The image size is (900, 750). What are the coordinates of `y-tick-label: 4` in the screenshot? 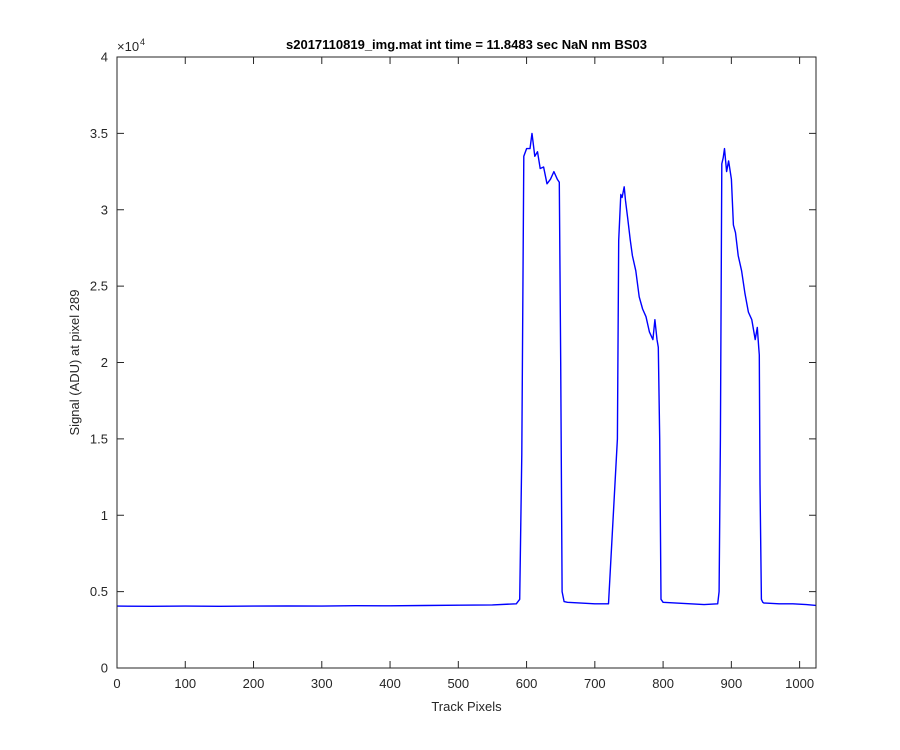 It's located at (104, 57).